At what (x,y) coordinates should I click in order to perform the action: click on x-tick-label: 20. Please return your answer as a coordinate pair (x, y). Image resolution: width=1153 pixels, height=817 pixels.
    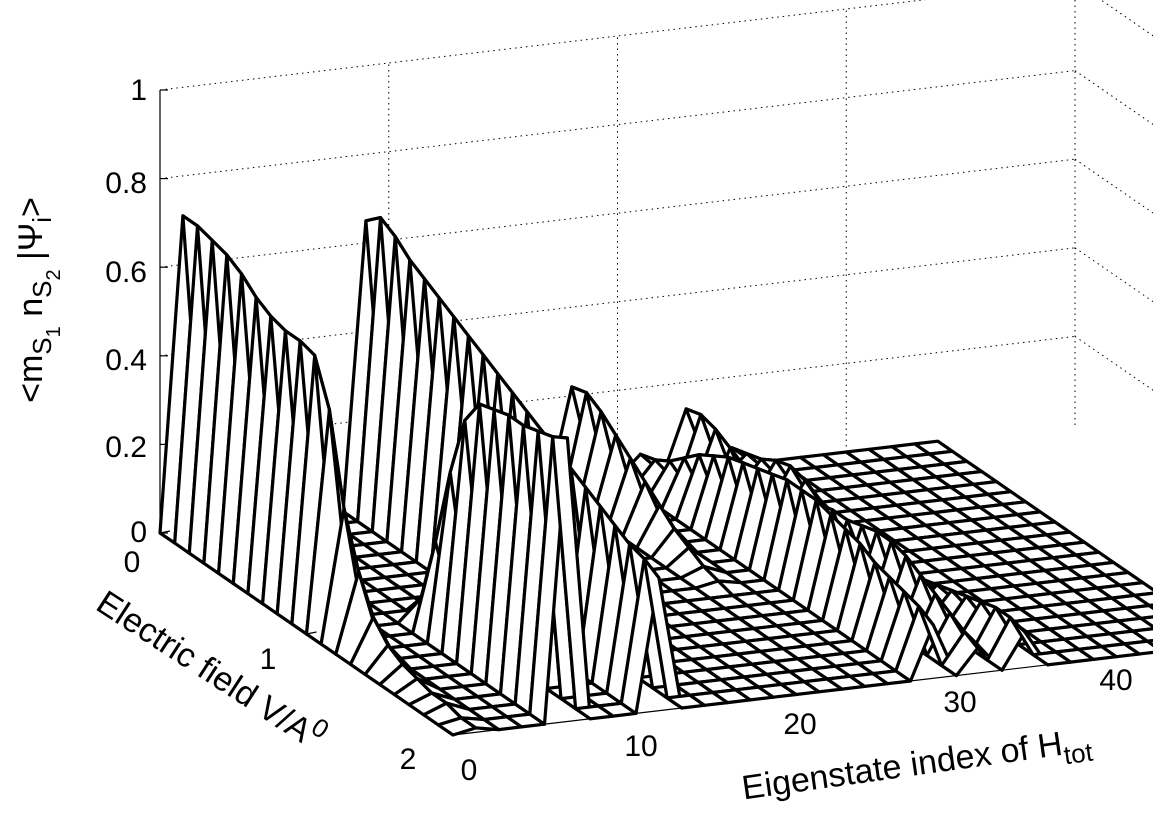
    Looking at the image, I should click on (799, 724).